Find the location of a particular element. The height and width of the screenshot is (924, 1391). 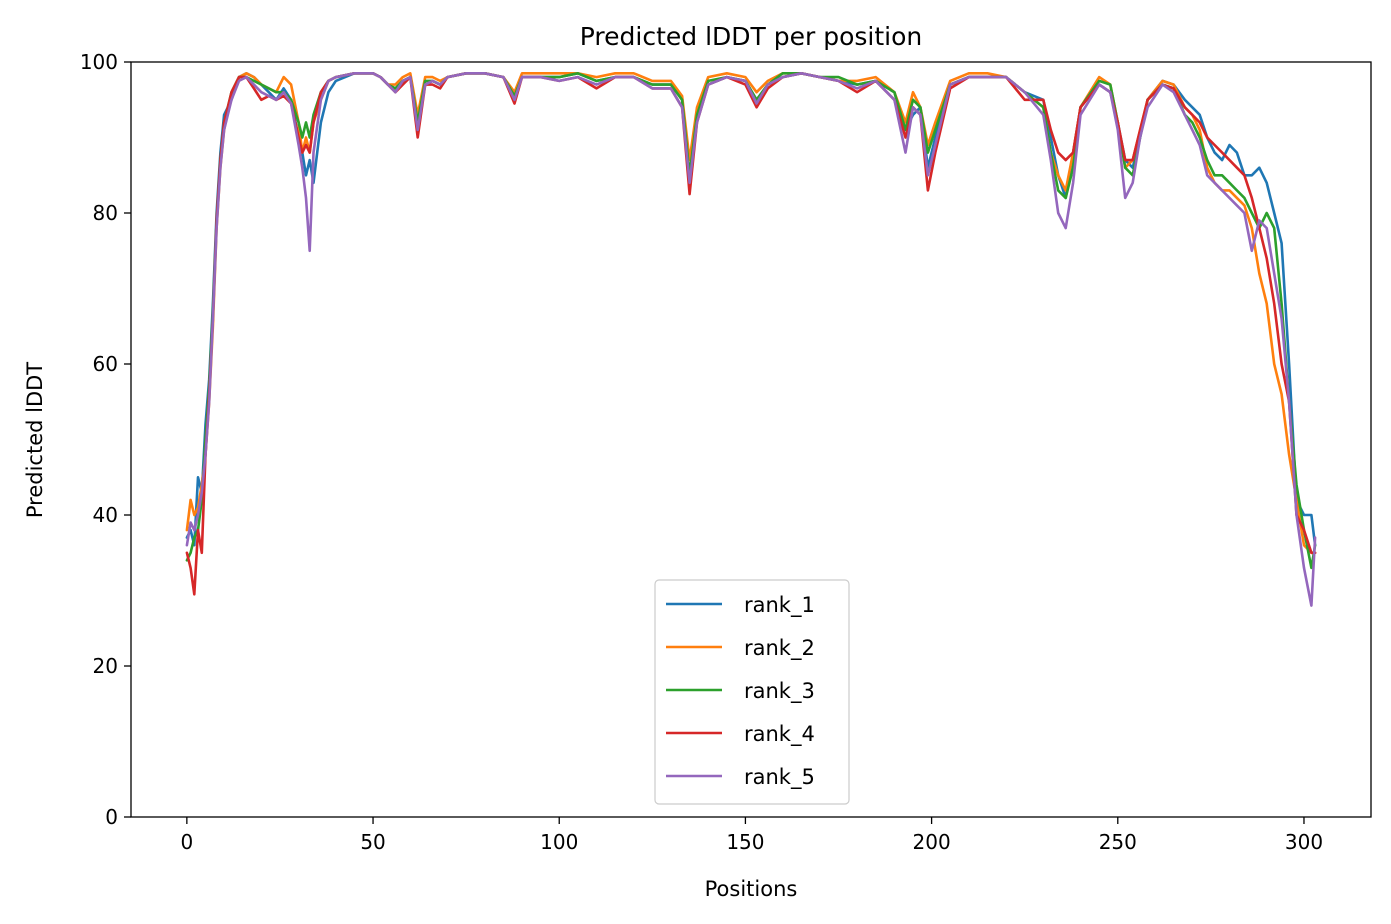

x-axis: 0 50 100 150 200 250 300 is located at coordinates (751, 835).